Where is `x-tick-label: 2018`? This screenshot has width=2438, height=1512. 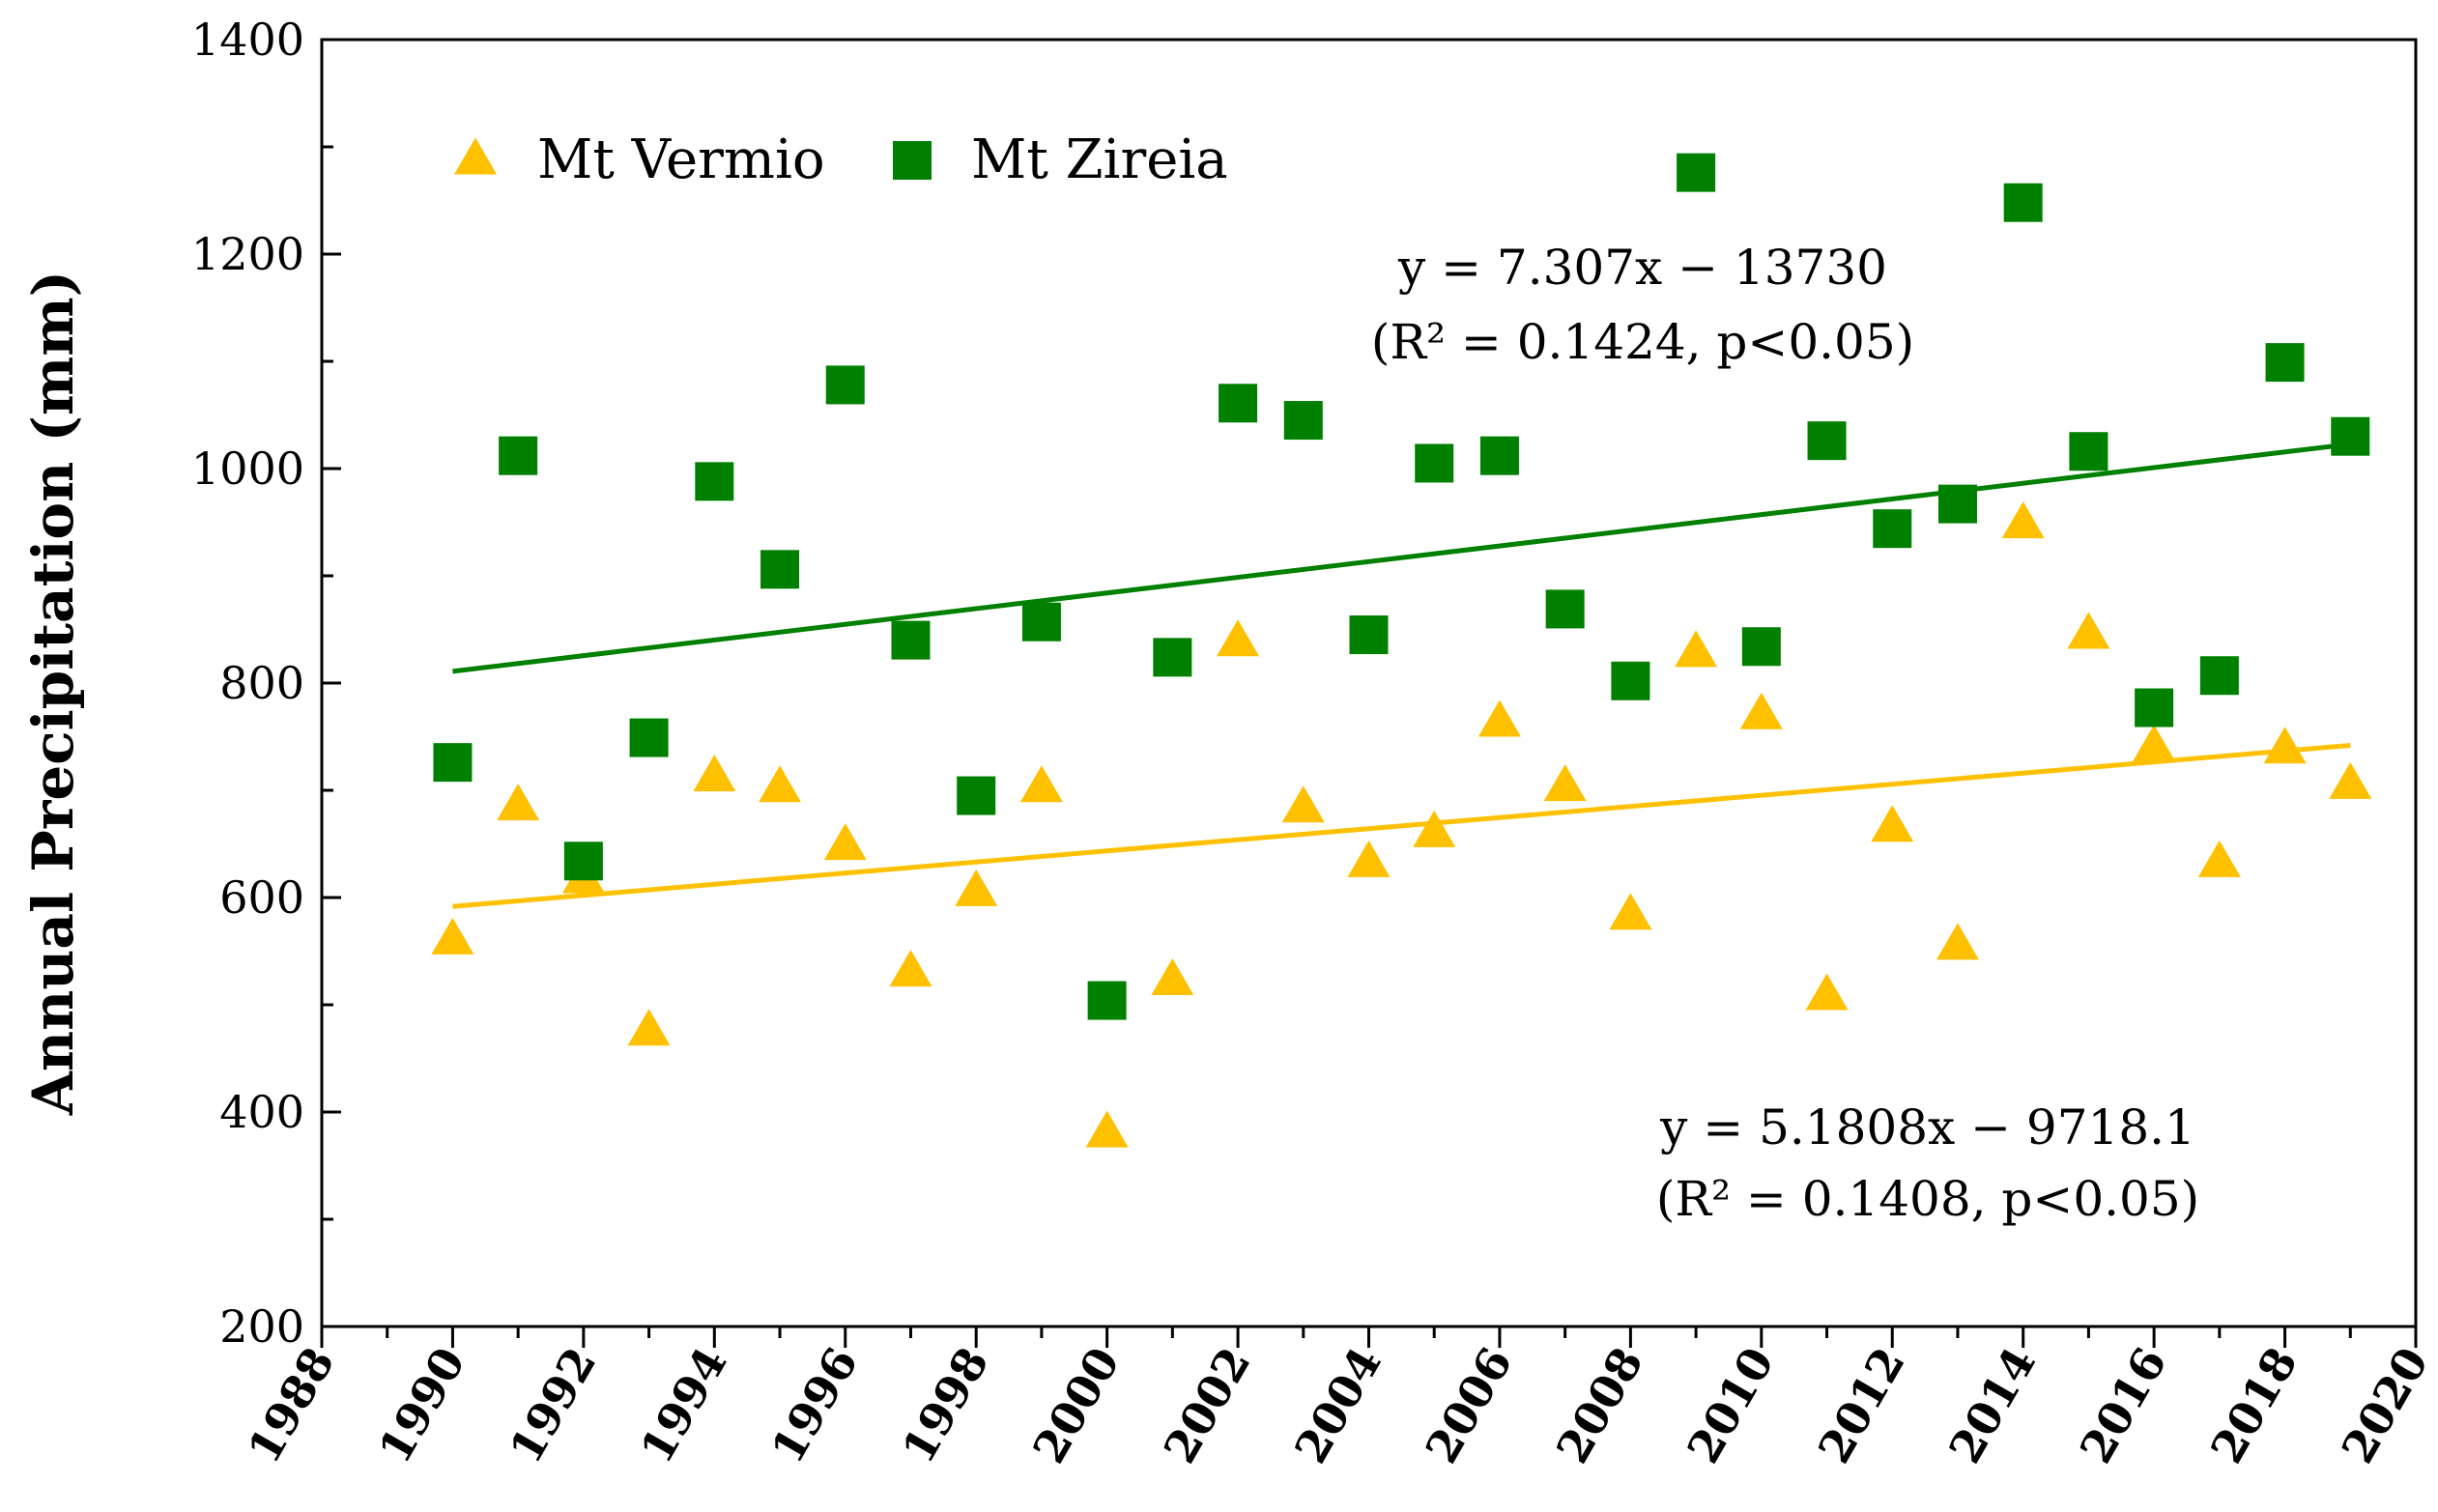
x-tick-label: 2018 is located at coordinates (2254, 1405).